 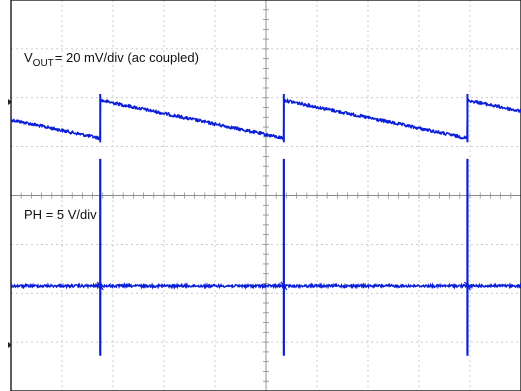 What do you see at coordinates (265, 119) in the screenshot?
I see `vout-trace` at bounding box center [265, 119].